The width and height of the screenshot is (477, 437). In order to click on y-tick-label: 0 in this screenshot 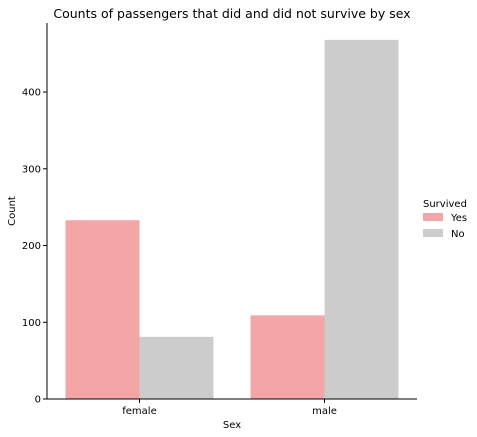, I will do `click(38, 400)`.